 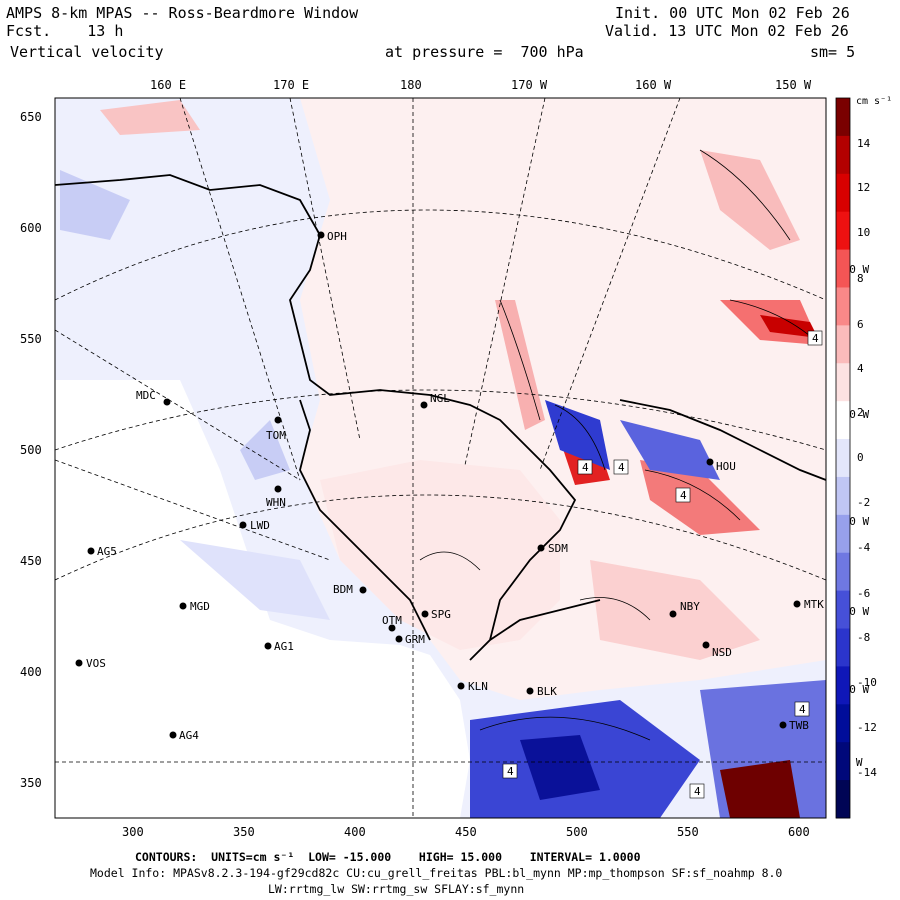 I want to click on station-label: MGD, so click(x=200, y=606).